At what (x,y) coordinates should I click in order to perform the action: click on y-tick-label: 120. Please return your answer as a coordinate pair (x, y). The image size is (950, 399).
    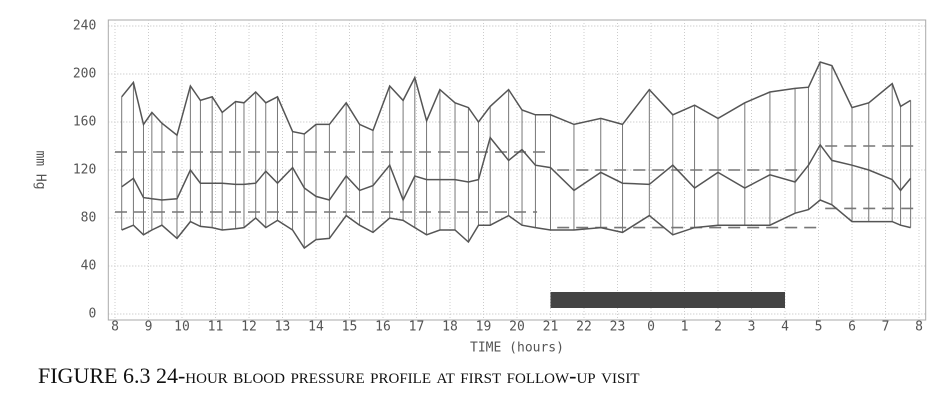
    Looking at the image, I should click on (84, 170).